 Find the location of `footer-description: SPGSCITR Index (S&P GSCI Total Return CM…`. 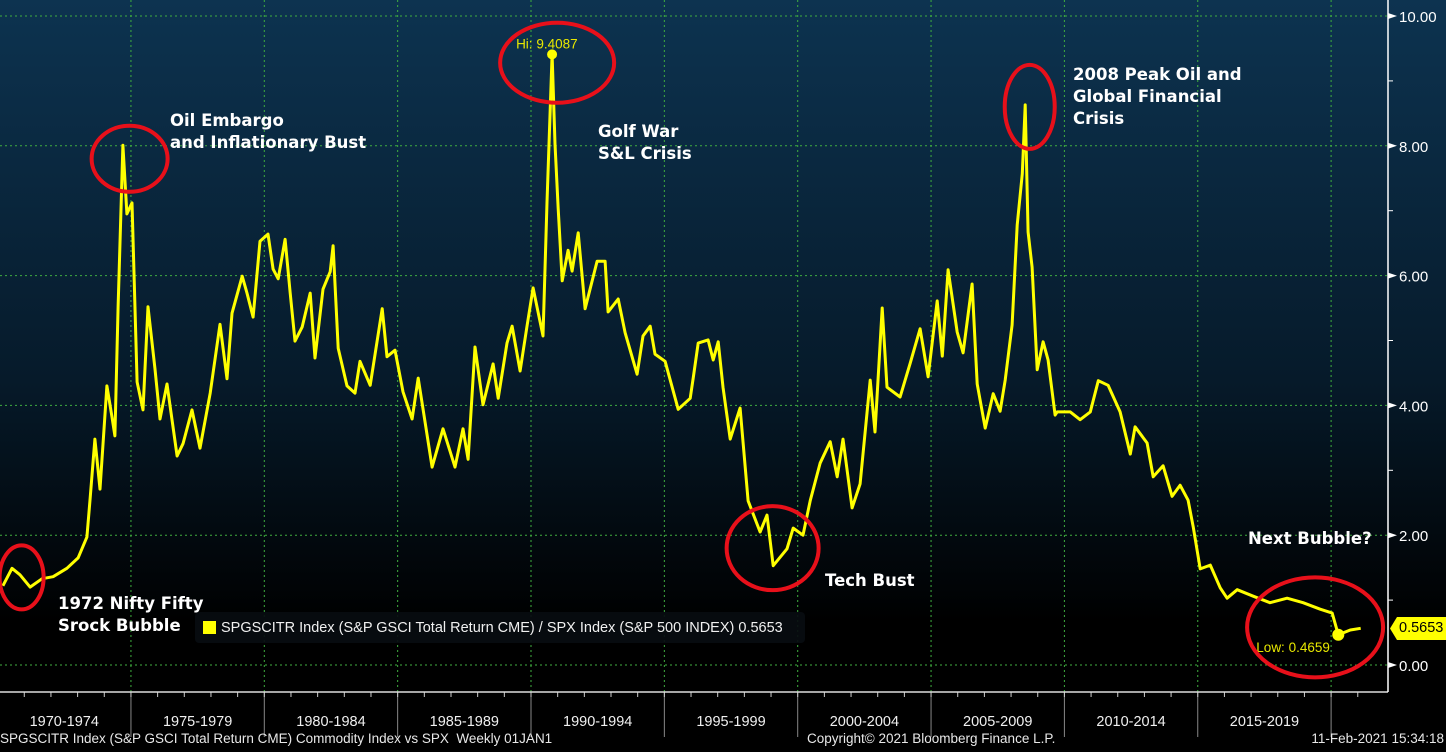

footer-description: SPGSCITR Index (S&P GSCI Total Return CM… is located at coordinates (276, 738).